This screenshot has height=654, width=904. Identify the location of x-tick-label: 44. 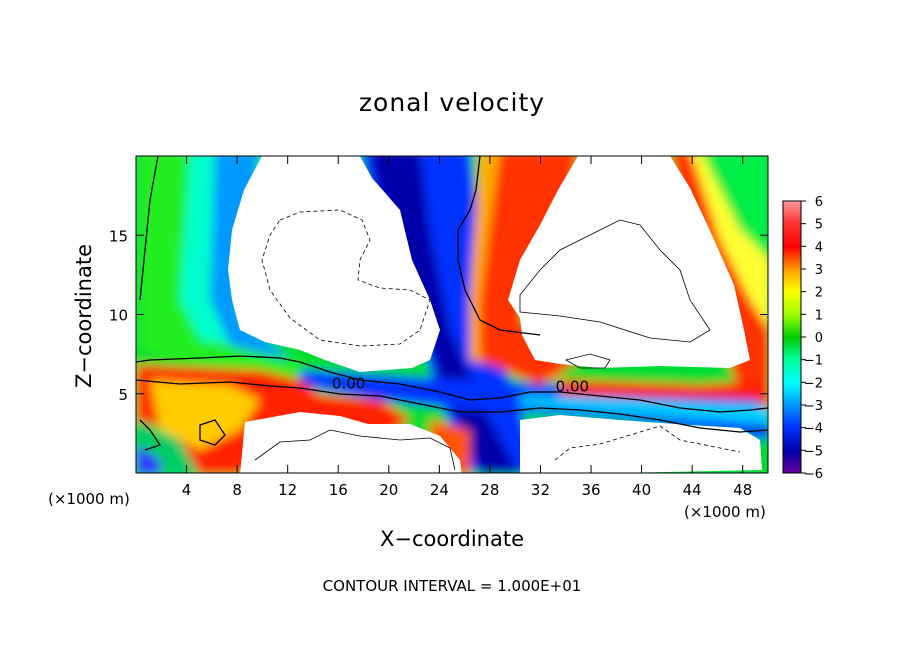
(692, 490).